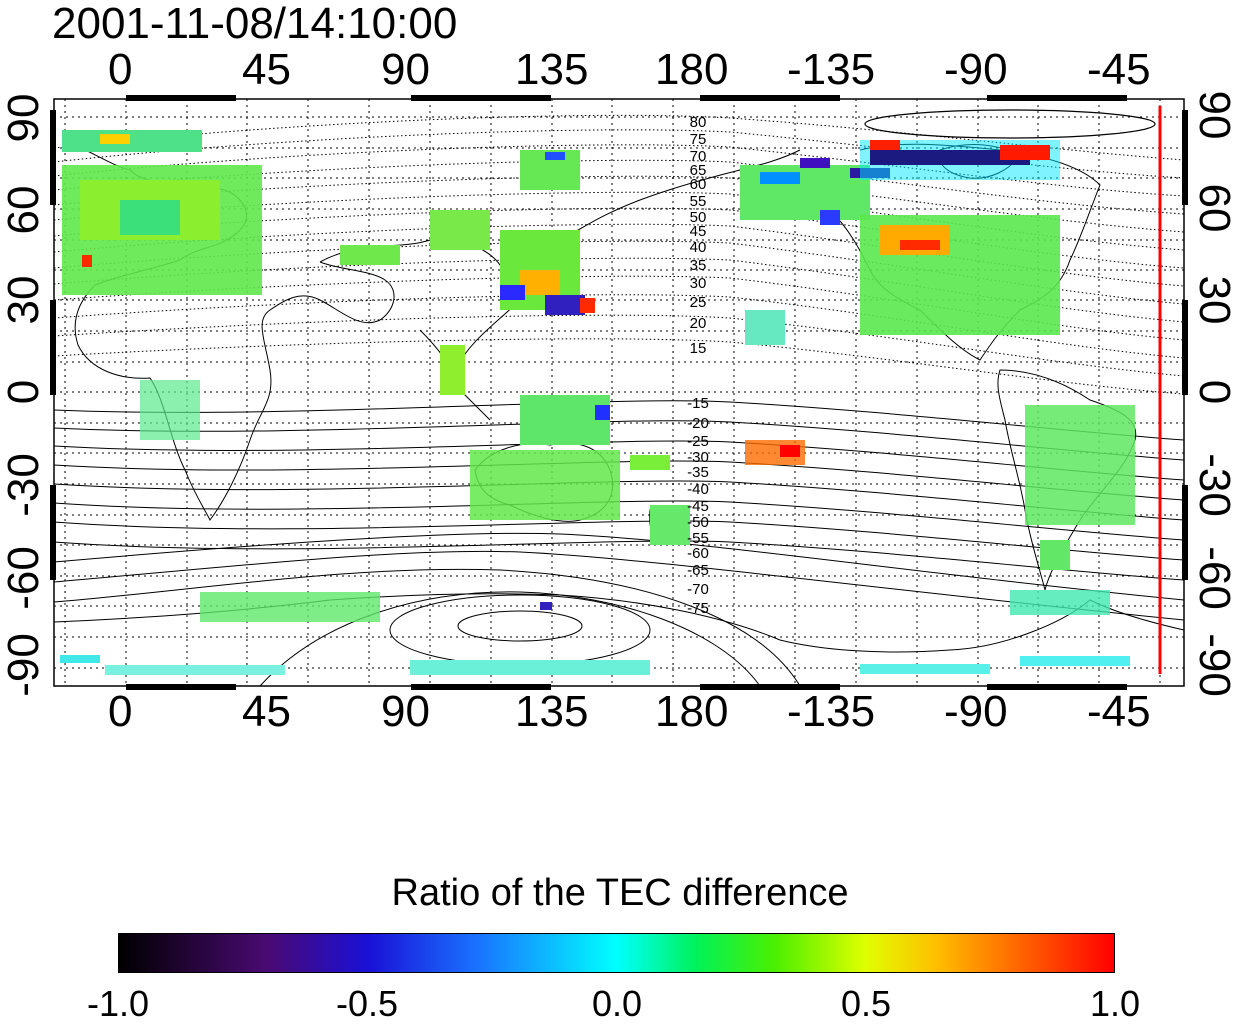 The width and height of the screenshot is (1240, 1025). What do you see at coordinates (698, 201) in the screenshot?
I see `contour-label: 55` at bounding box center [698, 201].